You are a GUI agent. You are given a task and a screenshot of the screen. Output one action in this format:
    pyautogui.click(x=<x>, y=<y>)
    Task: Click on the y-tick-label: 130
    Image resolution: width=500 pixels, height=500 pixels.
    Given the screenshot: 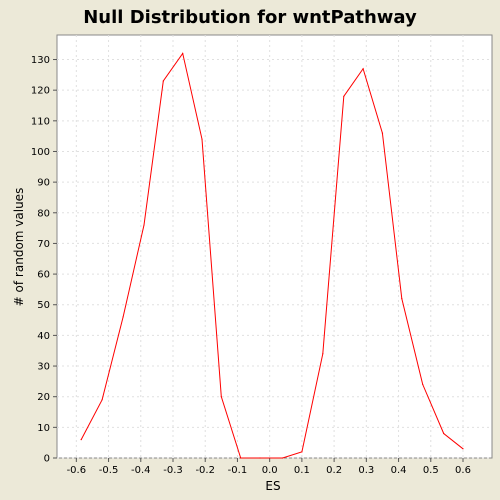 What is the action you would take?
    pyautogui.click(x=40, y=60)
    